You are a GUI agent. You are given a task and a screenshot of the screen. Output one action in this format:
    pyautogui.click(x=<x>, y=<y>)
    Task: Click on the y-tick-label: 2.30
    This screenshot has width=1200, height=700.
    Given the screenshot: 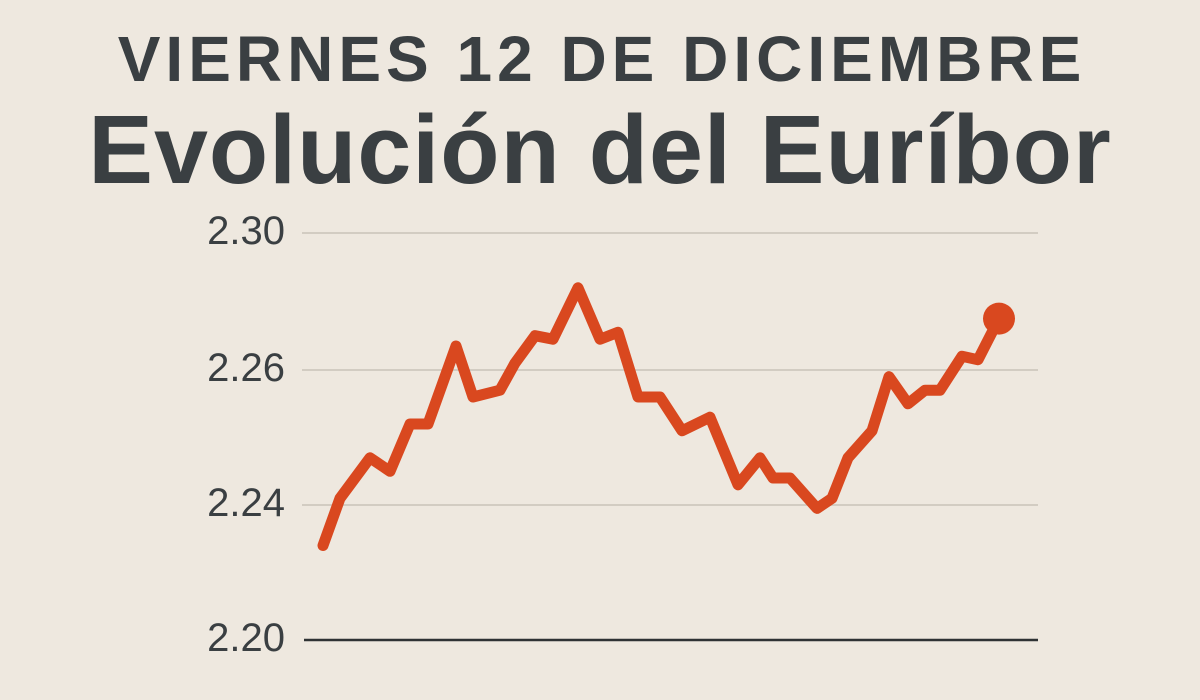 What is the action you would take?
    pyautogui.click(x=246, y=231)
    